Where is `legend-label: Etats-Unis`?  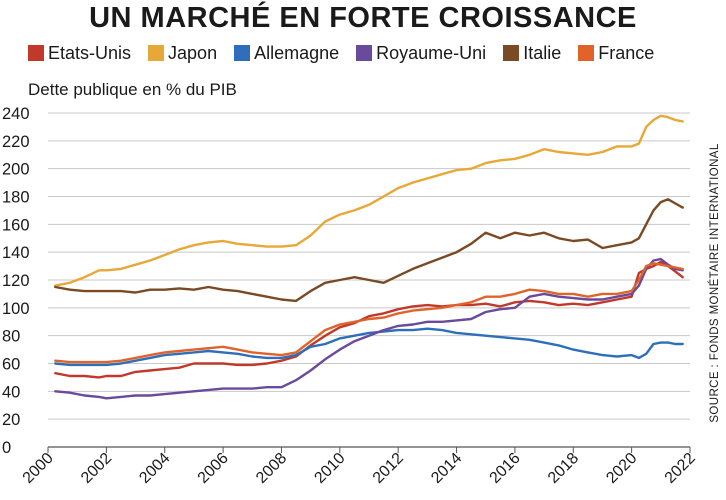
legend-label: Etats-Unis is located at coordinates (90, 52).